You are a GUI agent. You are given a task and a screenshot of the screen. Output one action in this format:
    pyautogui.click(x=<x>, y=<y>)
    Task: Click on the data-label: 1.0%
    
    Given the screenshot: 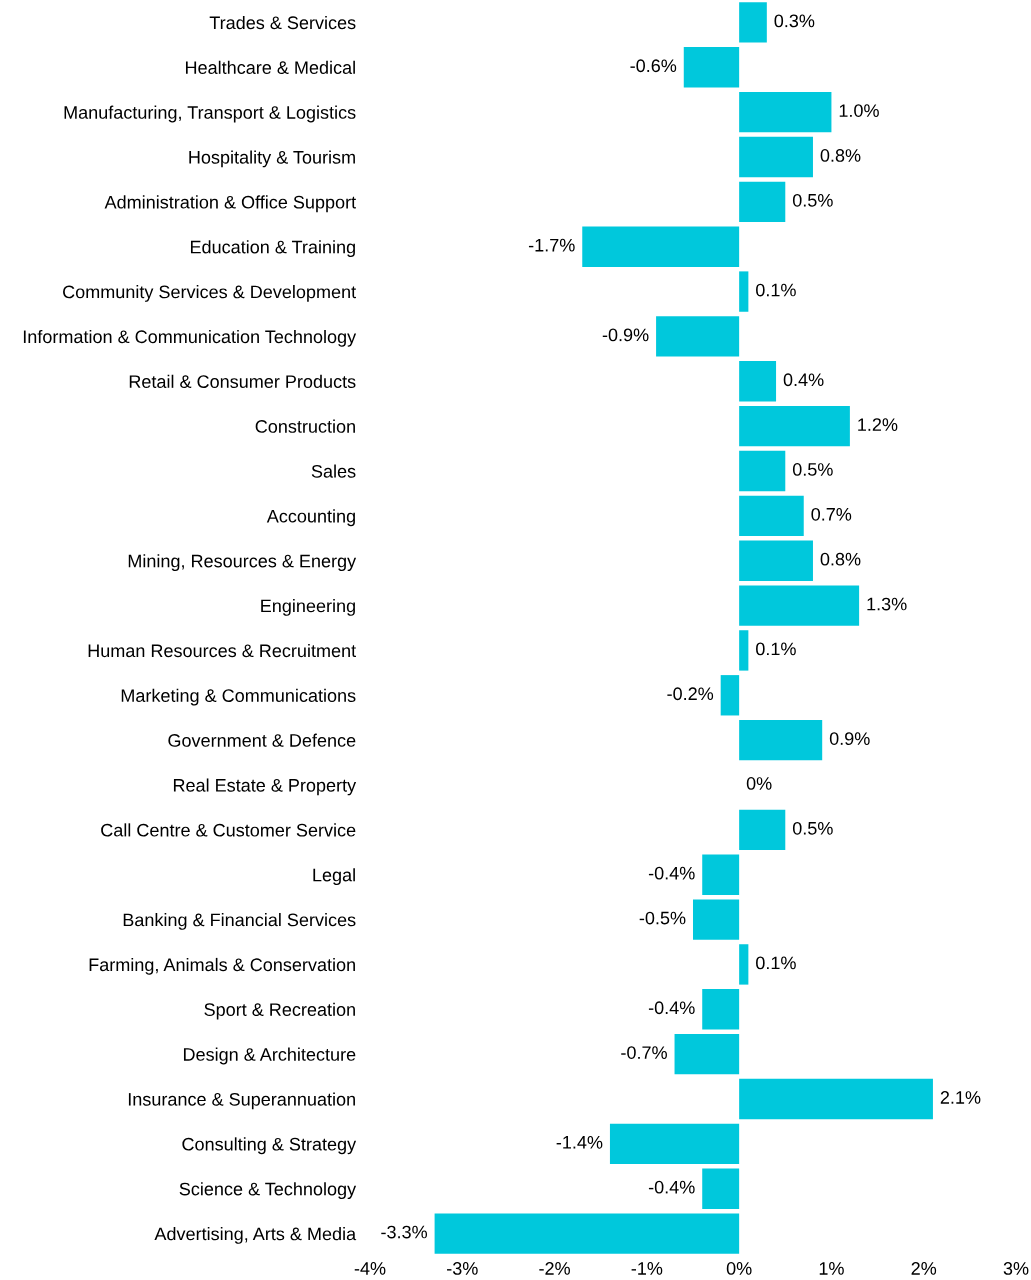 What is the action you would take?
    pyautogui.click(x=859, y=110)
    